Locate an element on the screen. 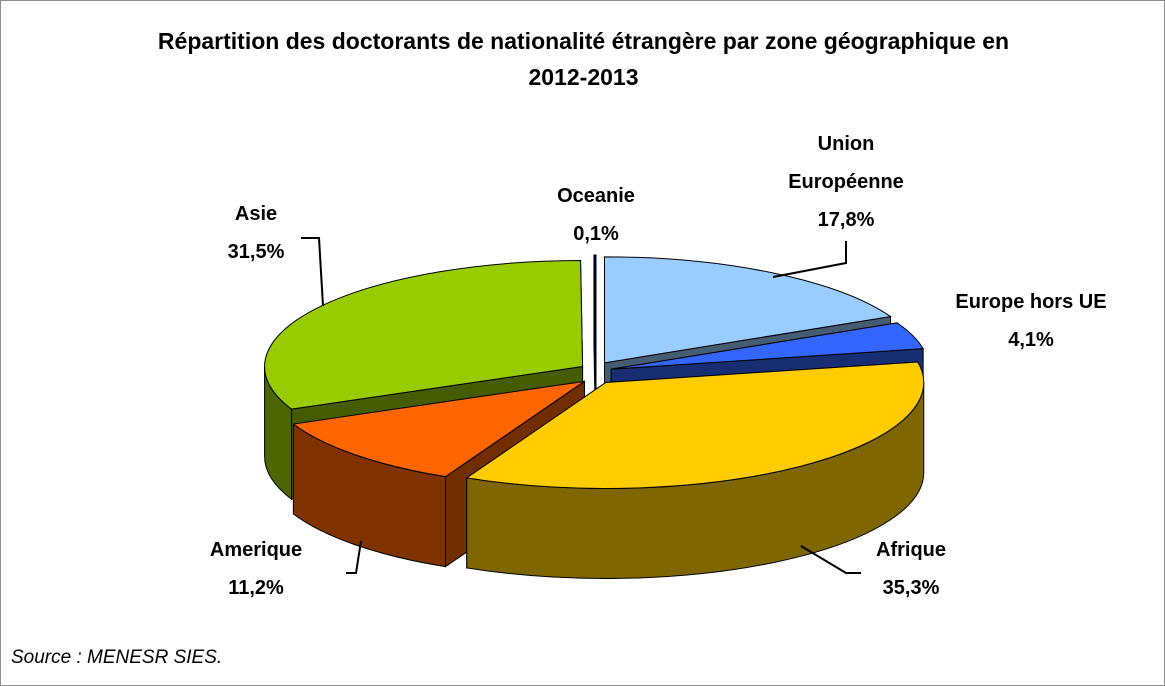  slice-label: Union Européenne 17,8% is located at coordinates (846, 182).